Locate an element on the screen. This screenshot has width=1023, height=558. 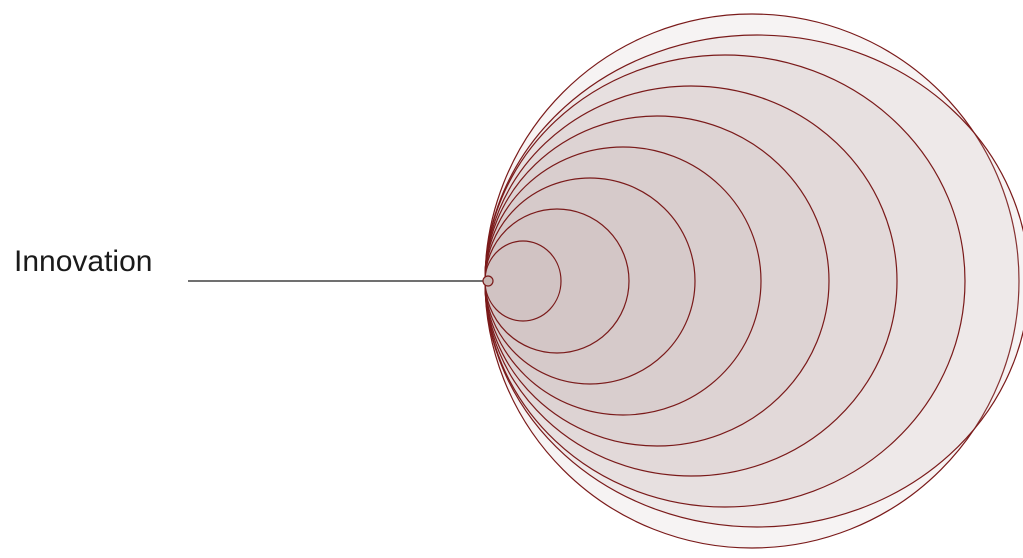
innovation-label: Innovation is located at coordinates (83, 261).